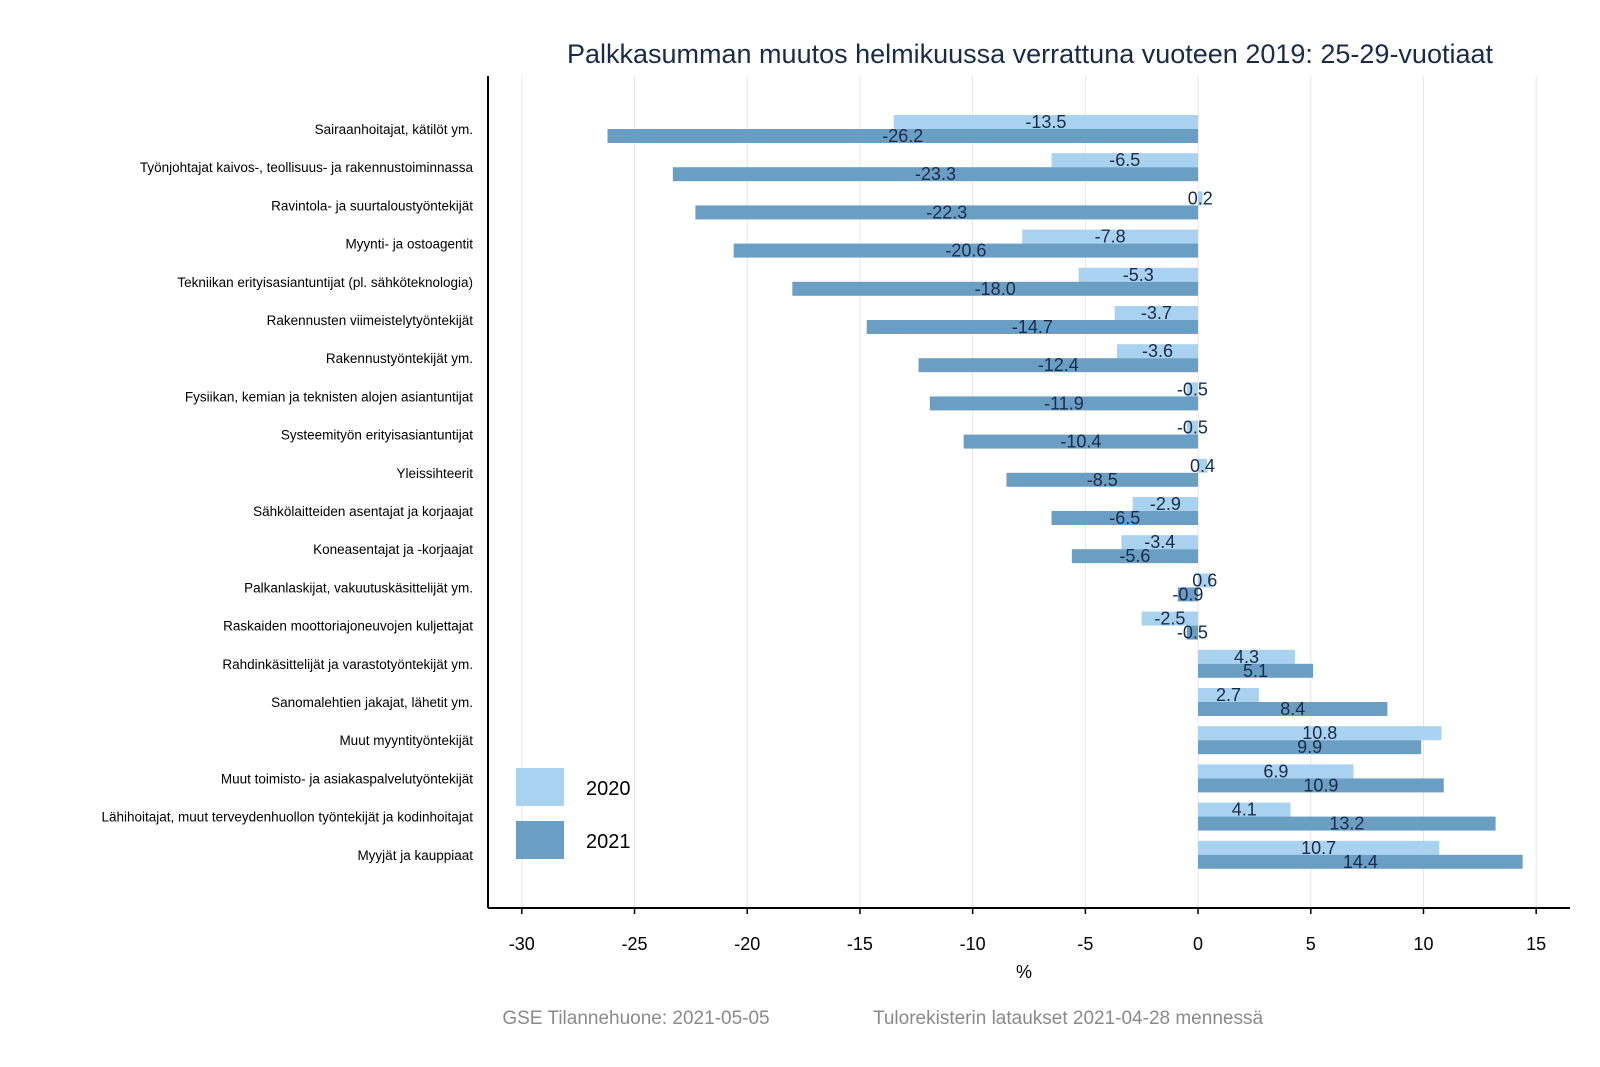 This screenshot has width=1600, height=1067. I want to click on data-label-2021: -10.4, so click(1080, 442).